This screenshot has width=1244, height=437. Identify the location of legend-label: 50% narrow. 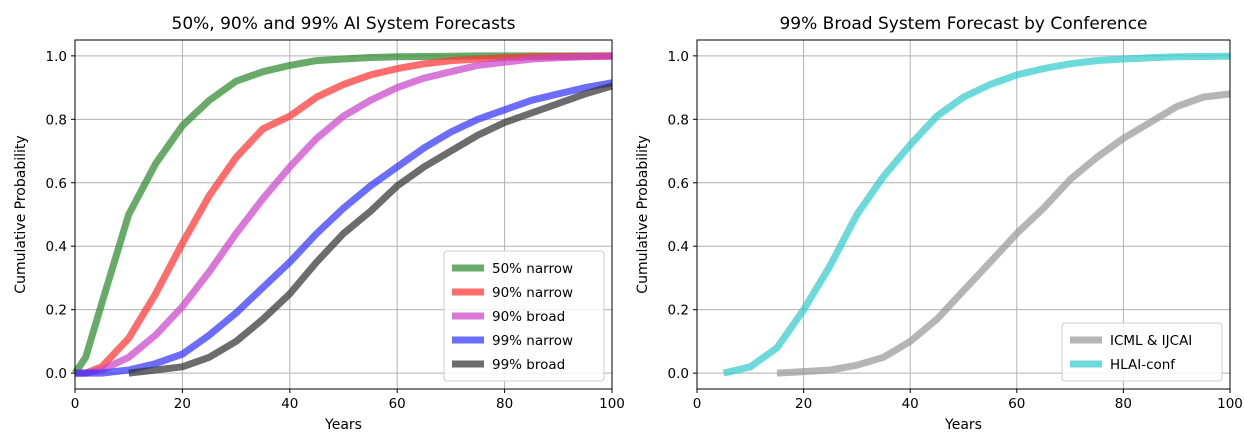
(532, 269).